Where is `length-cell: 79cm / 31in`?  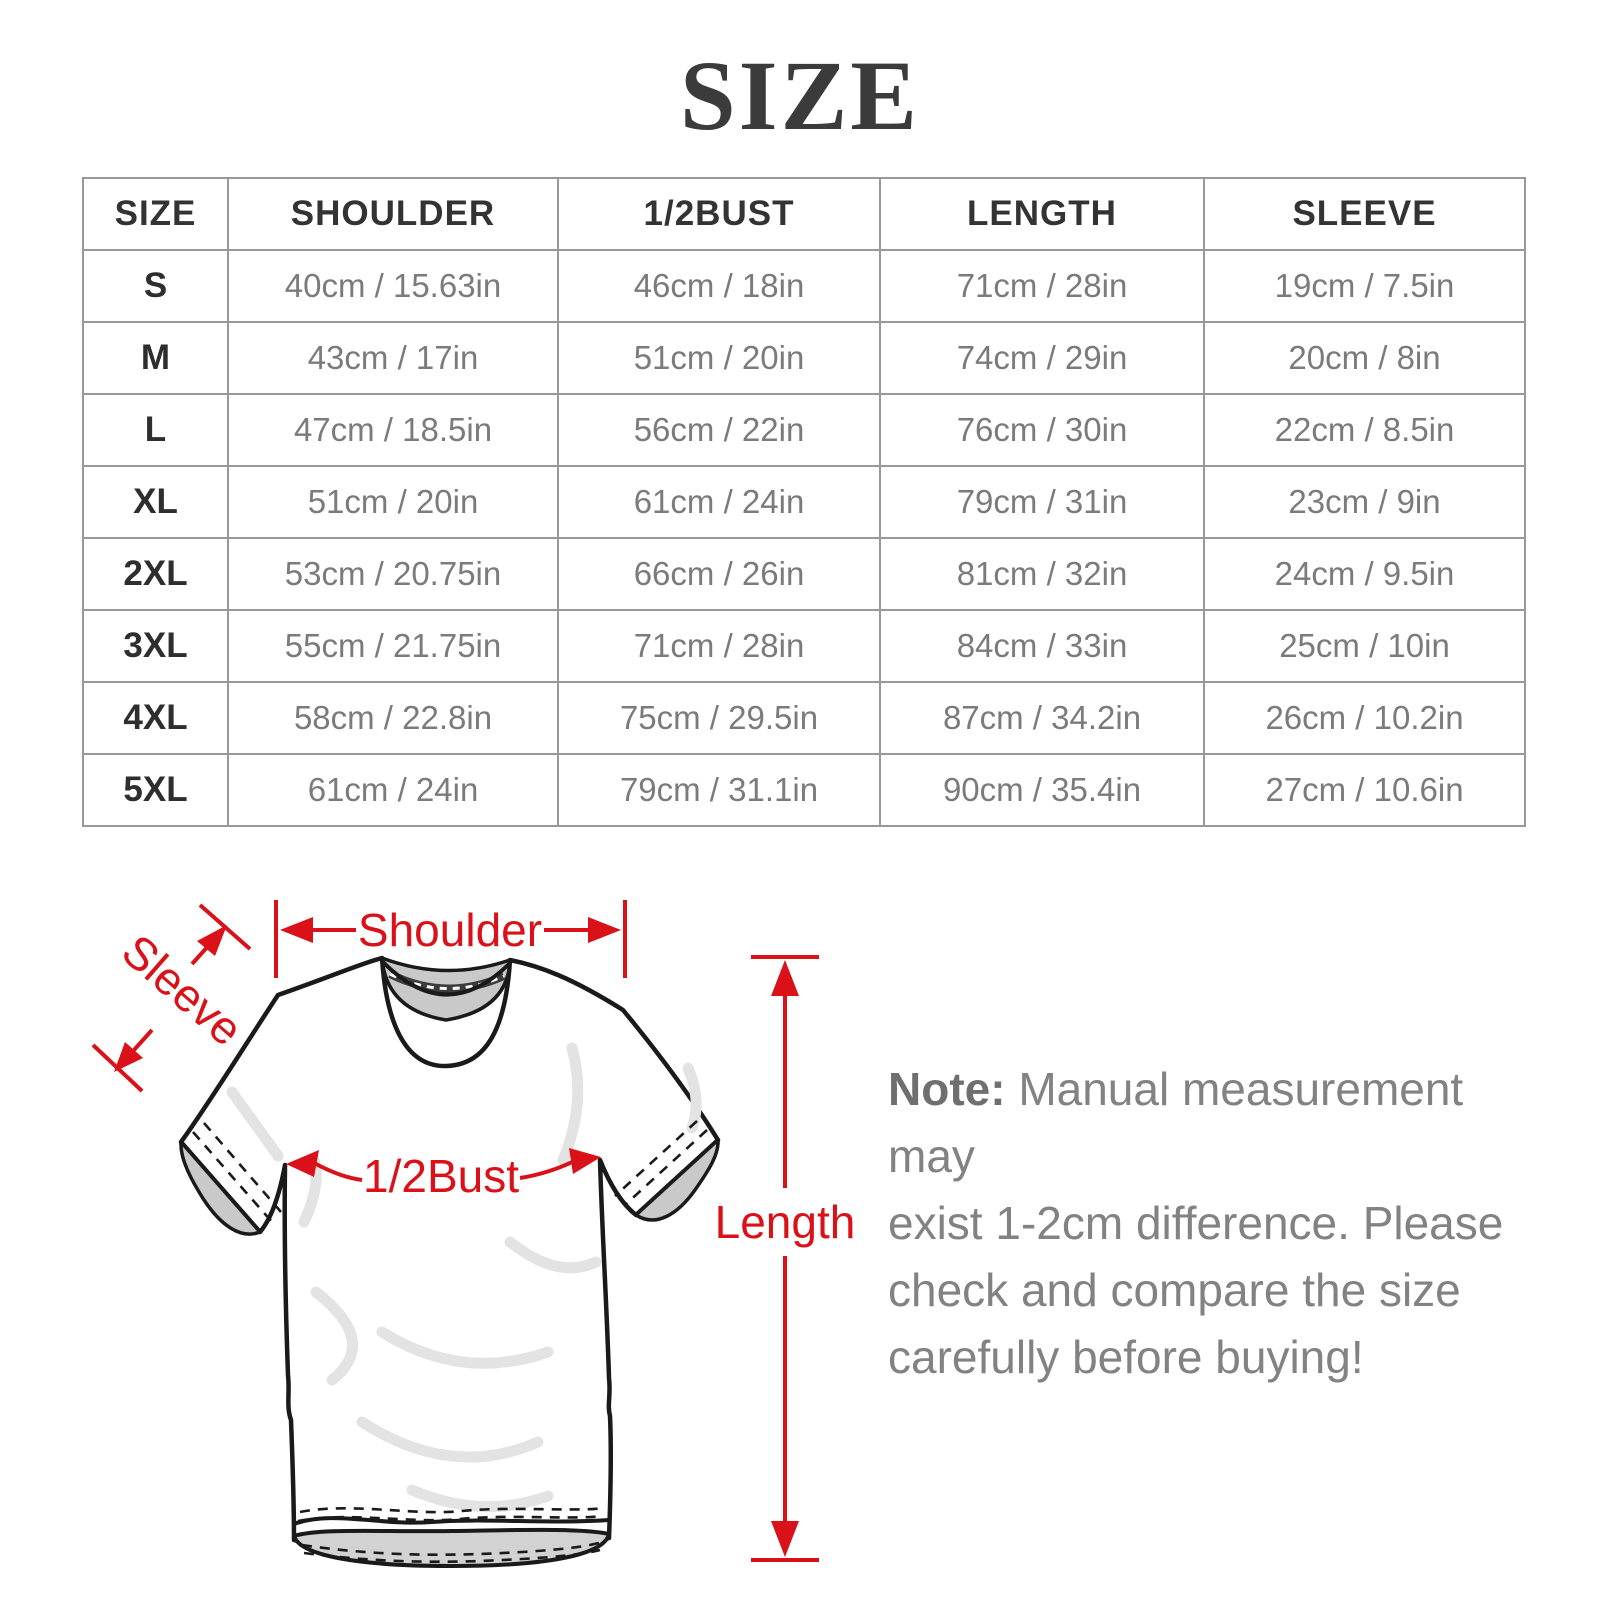 length-cell: 79cm / 31in is located at coordinates (1042, 502).